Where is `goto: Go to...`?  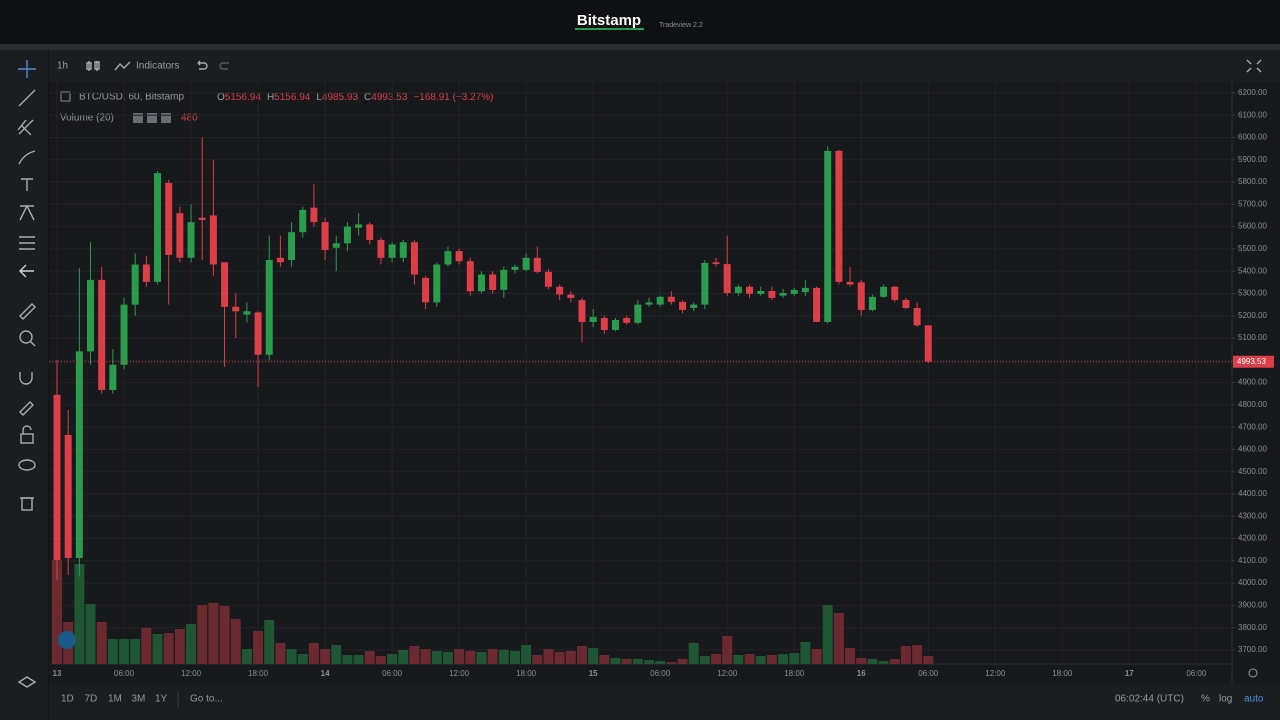
goto: Go to... is located at coordinates (206, 699).